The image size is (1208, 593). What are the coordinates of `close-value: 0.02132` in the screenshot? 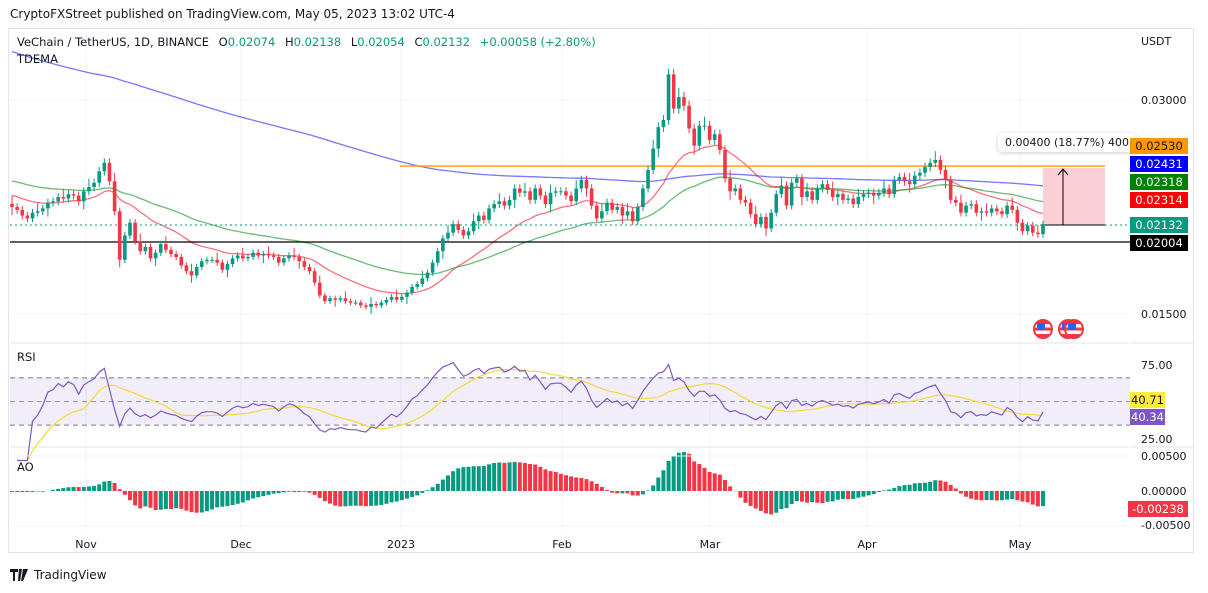 It's located at (446, 42).